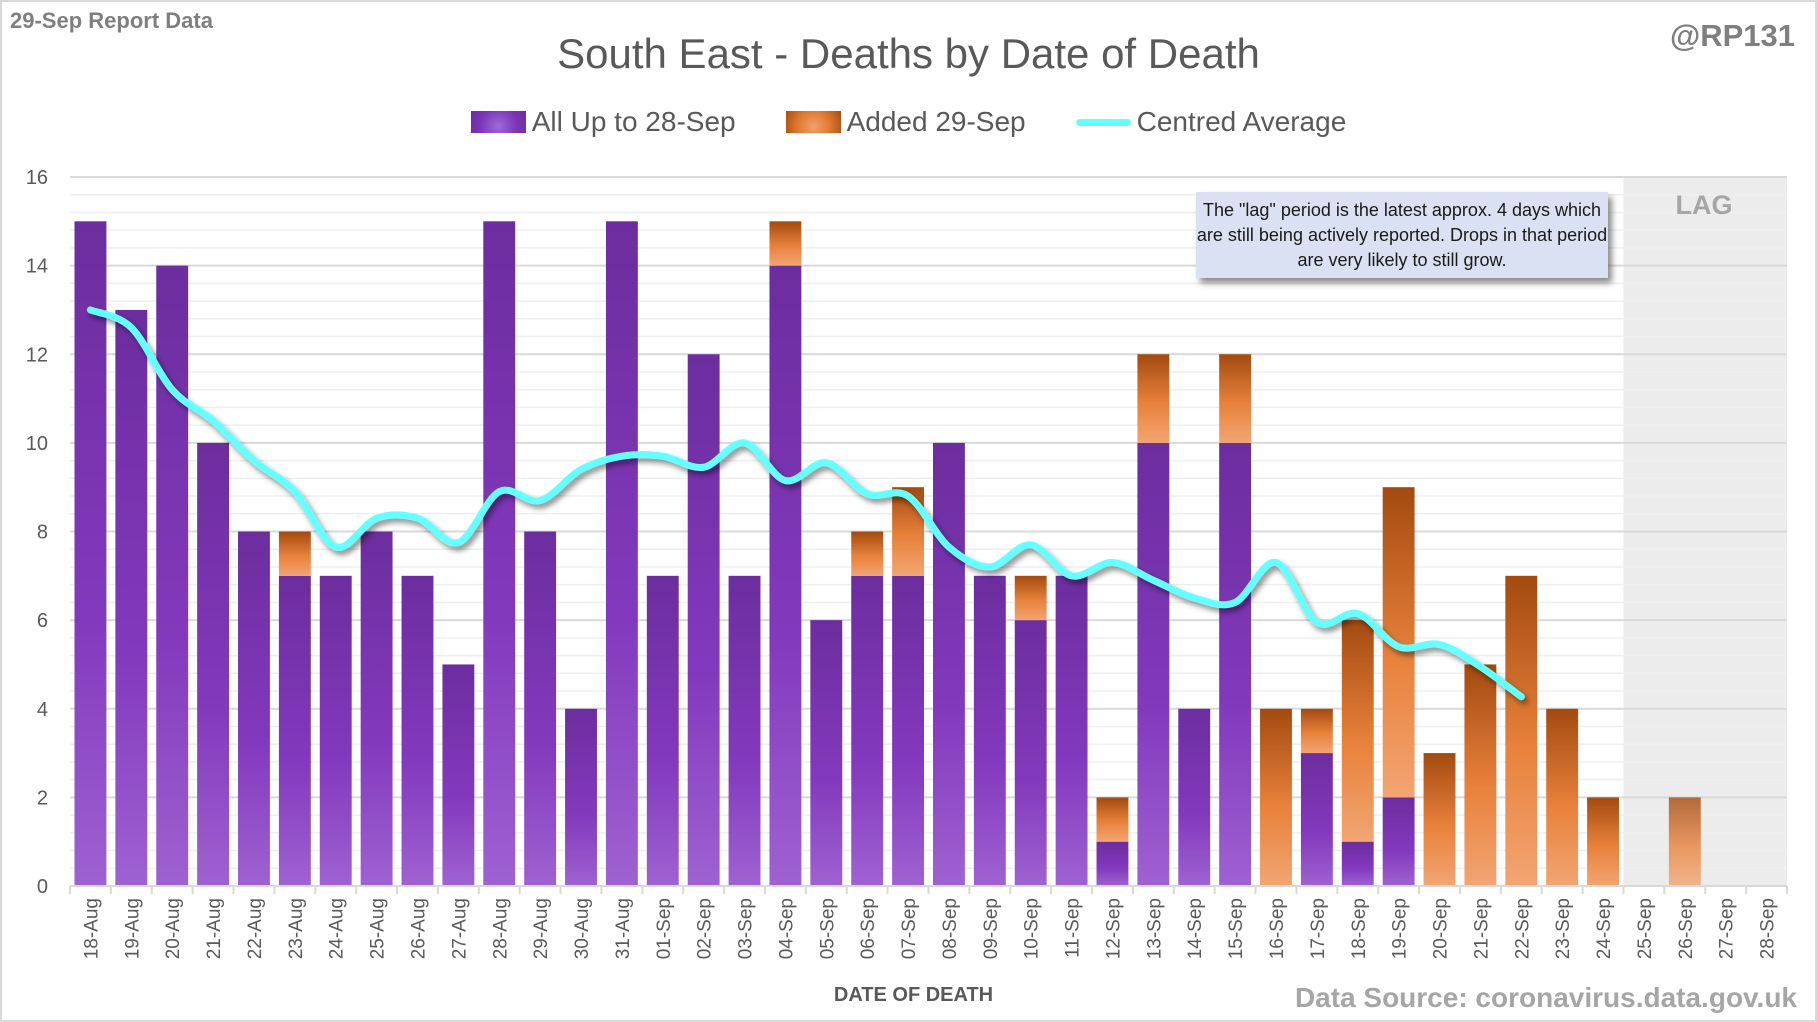 This screenshot has width=1817, height=1022. What do you see at coordinates (1153, 664) in the screenshot?
I see `bar-existing-13-Sep` at bounding box center [1153, 664].